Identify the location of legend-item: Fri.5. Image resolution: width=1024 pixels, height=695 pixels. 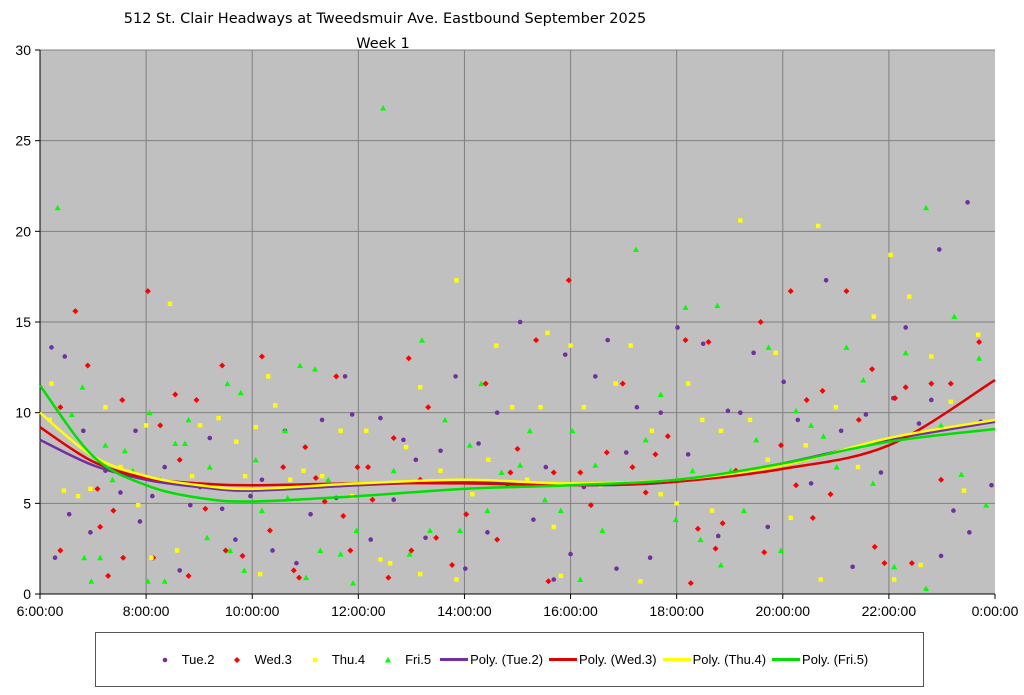
(404, 659).